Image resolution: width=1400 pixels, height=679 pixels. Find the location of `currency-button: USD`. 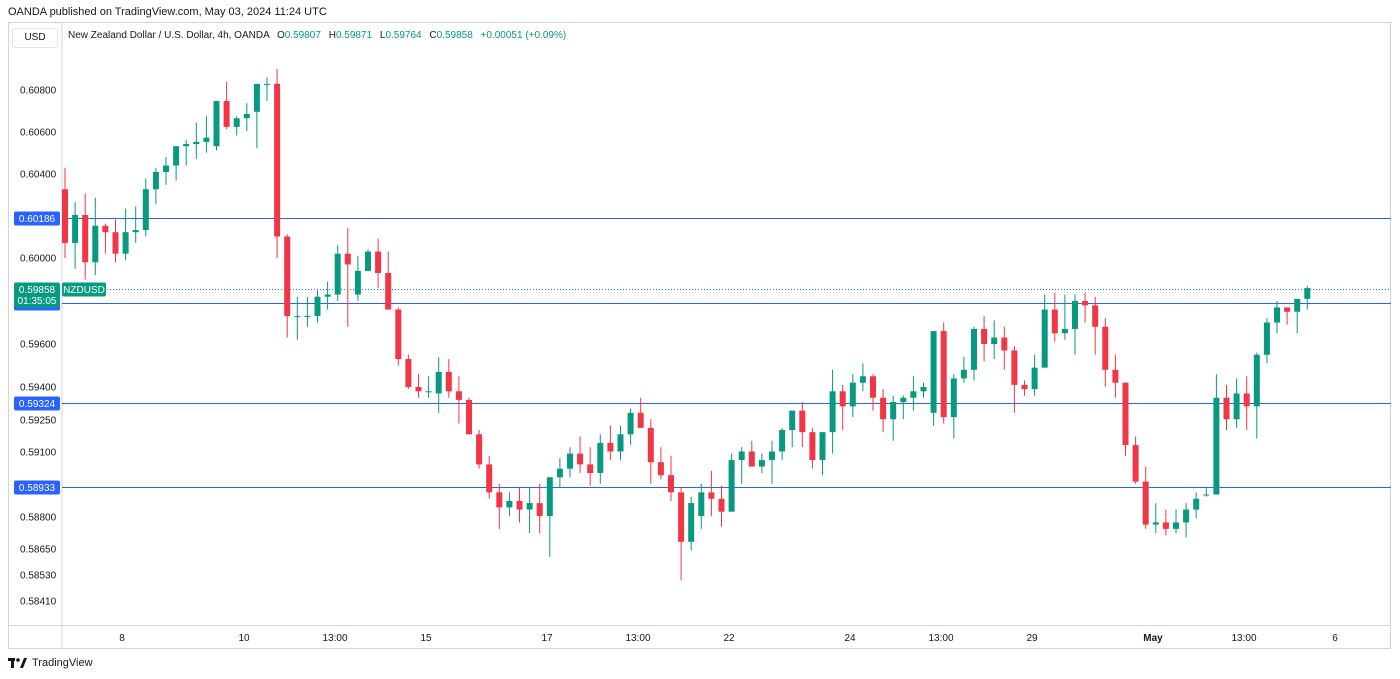

currency-button: USD is located at coordinates (35, 38).